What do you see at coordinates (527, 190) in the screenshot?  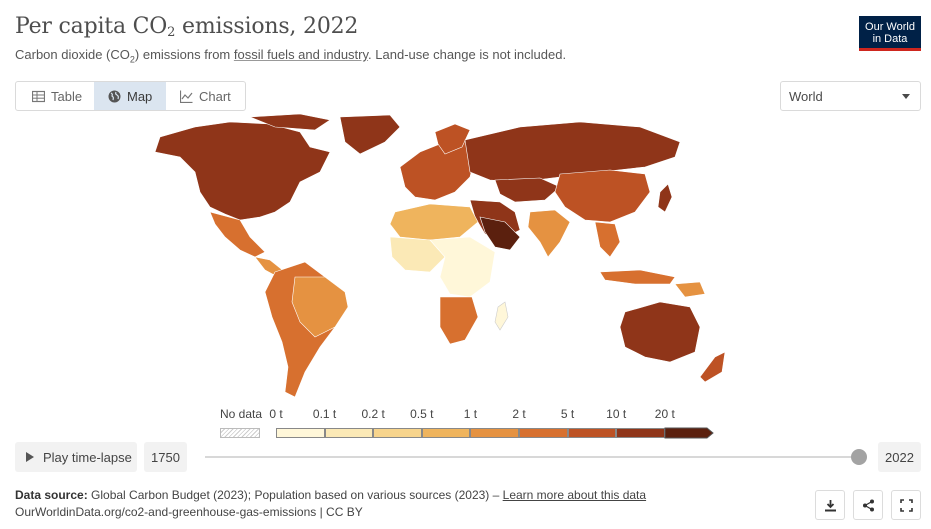 I see `map-region-kazakhstan` at bounding box center [527, 190].